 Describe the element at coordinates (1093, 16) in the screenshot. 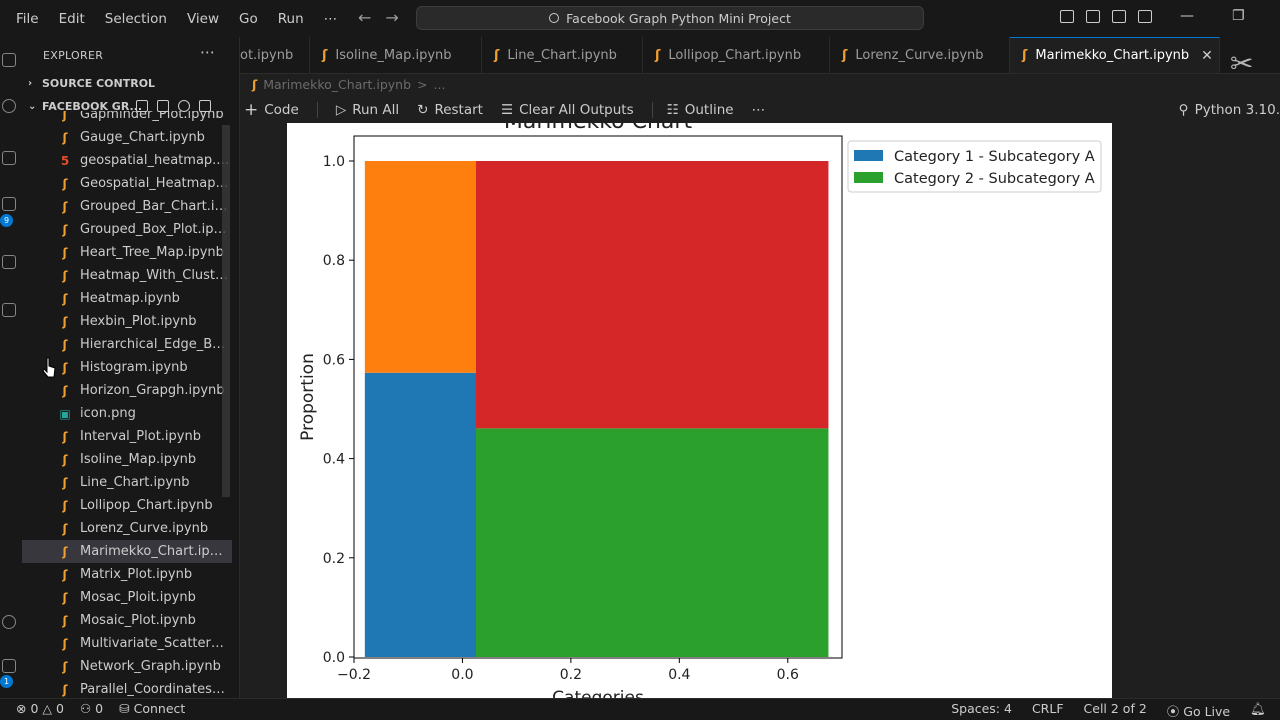

I see `toggle-panel-icon` at that location.